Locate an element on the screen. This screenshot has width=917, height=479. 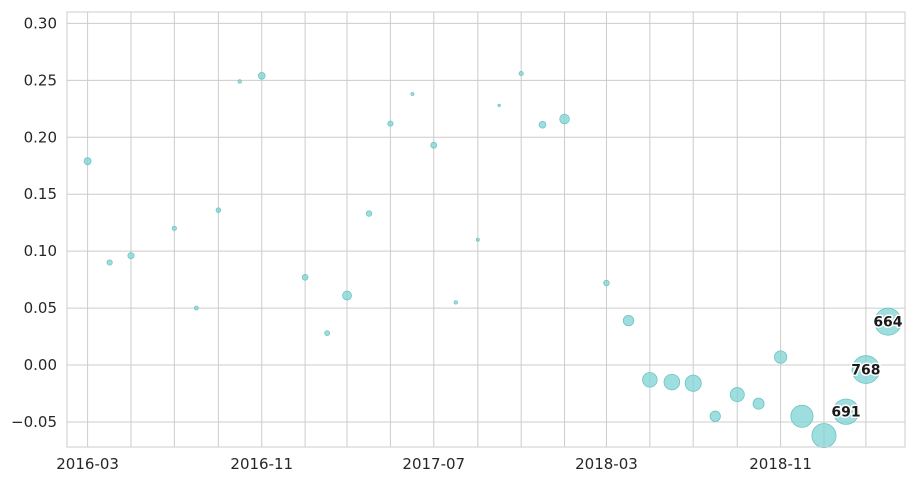
x-tick-label: 2017-07 is located at coordinates (433, 464).